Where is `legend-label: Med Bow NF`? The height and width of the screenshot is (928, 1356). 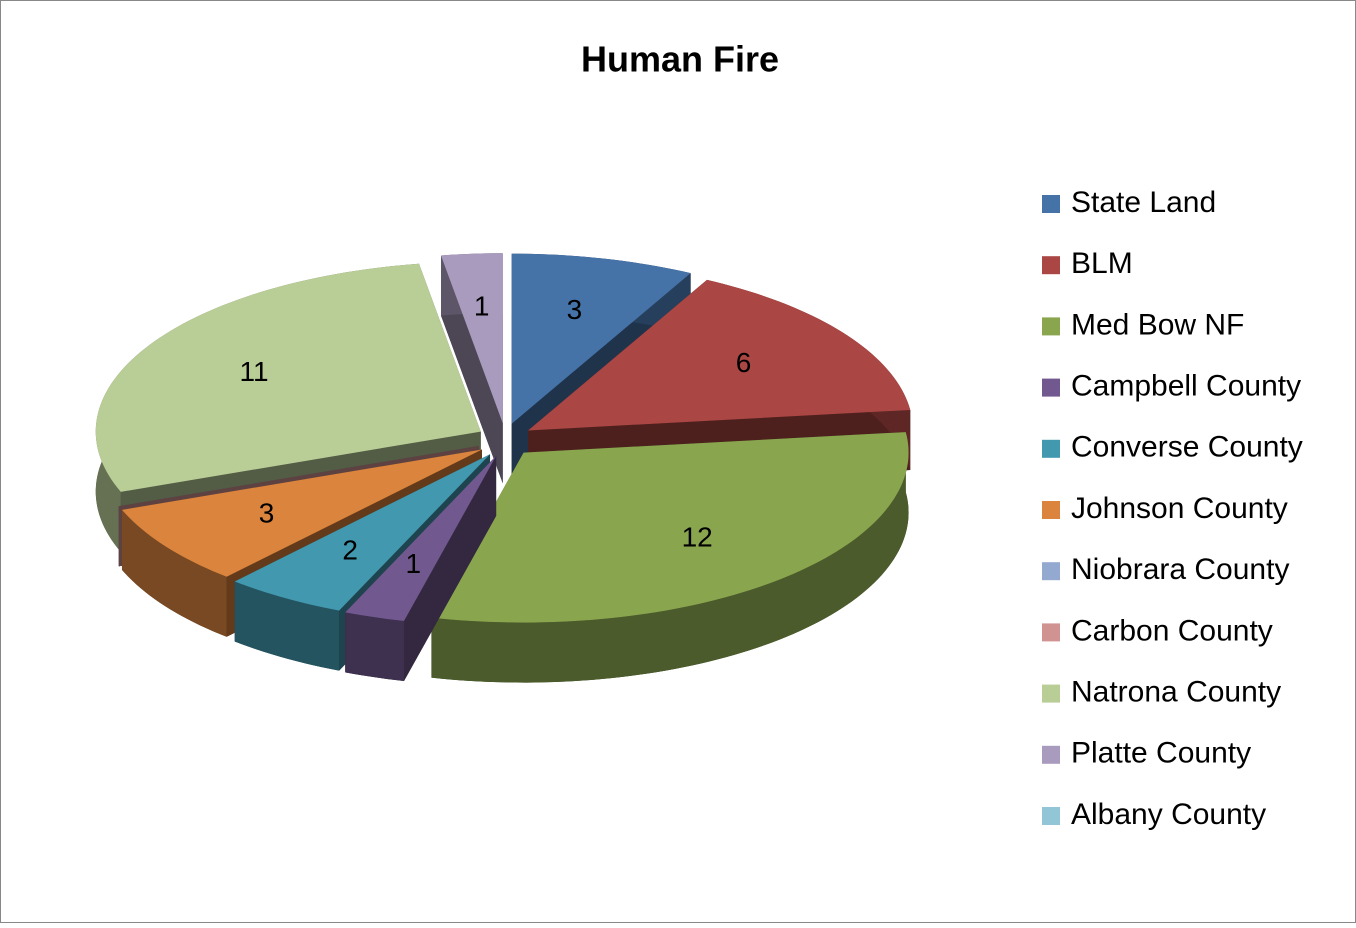
legend-label: Med Bow NF is located at coordinates (1157, 324).